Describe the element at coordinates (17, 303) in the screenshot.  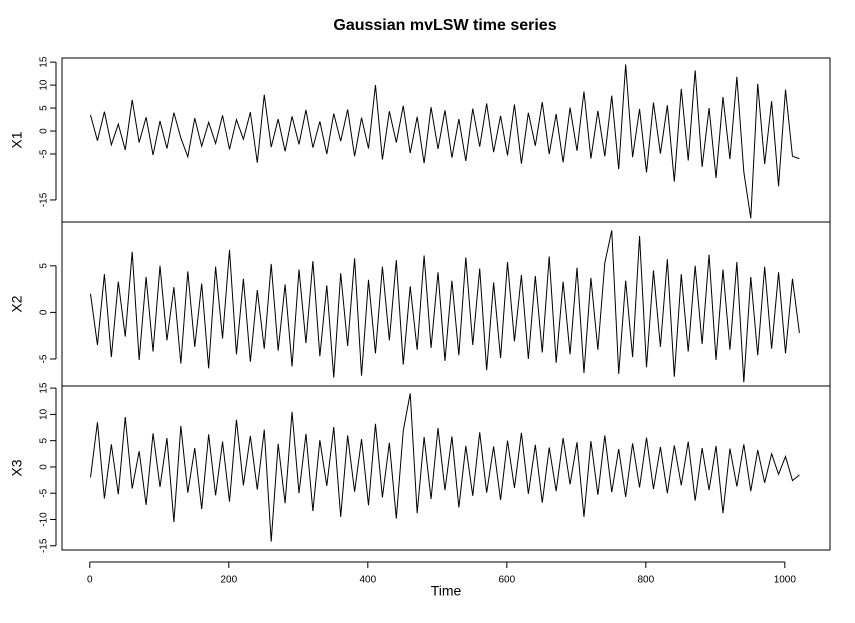
I see `y-axis-label: X2` at that location.